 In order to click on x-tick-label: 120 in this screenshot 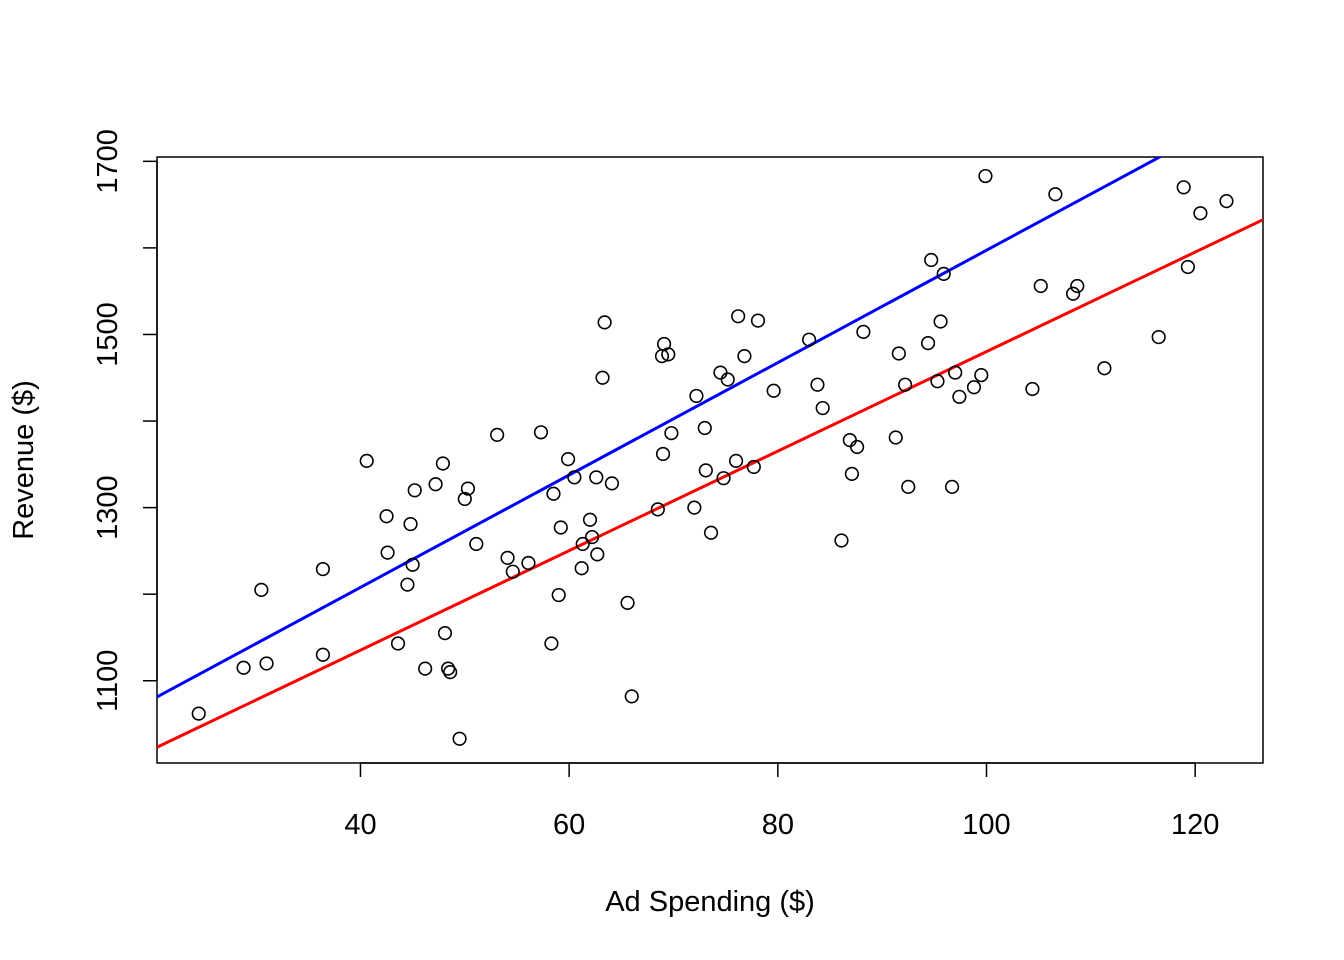, I will do `click(1195, 825)`.